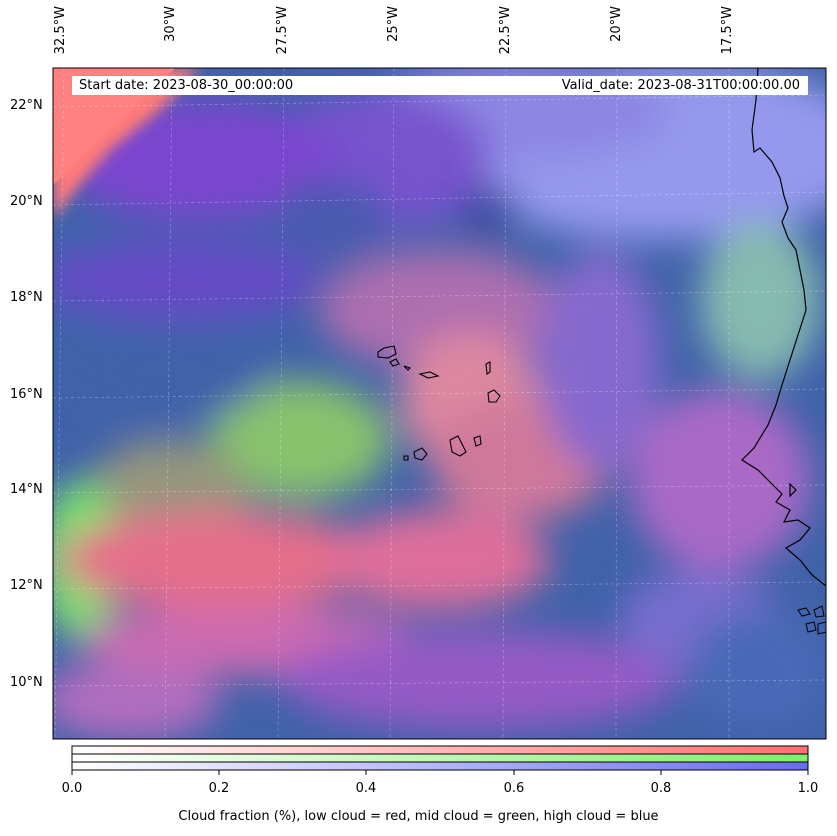 The image size is (837, 836). I want to click on lon-label: 20°W, so click(616, 24).